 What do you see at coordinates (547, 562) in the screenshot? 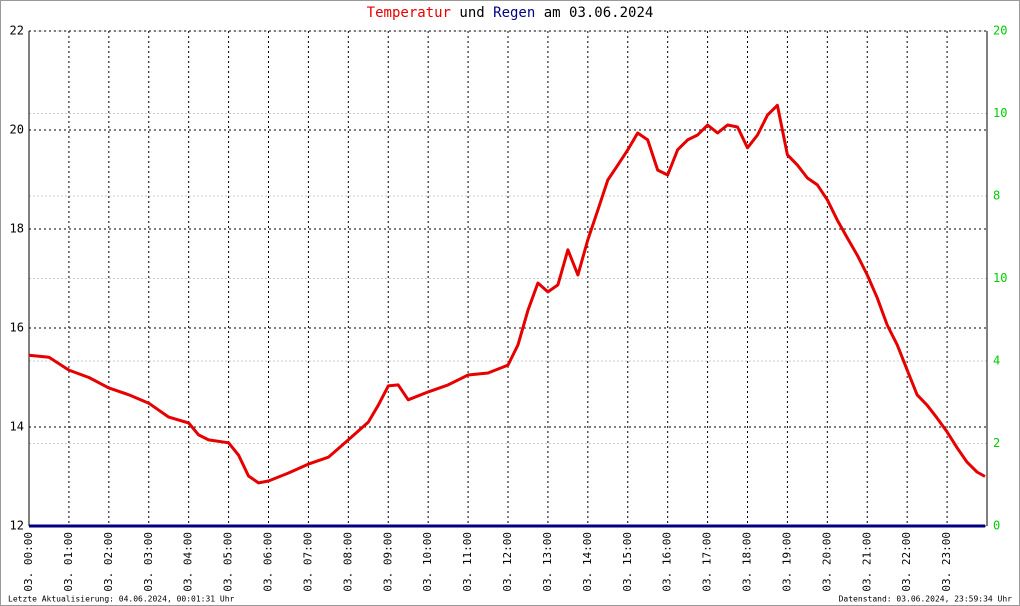
I see `x-tick-label: 03. 13:00` at bounding box center [547, 562].